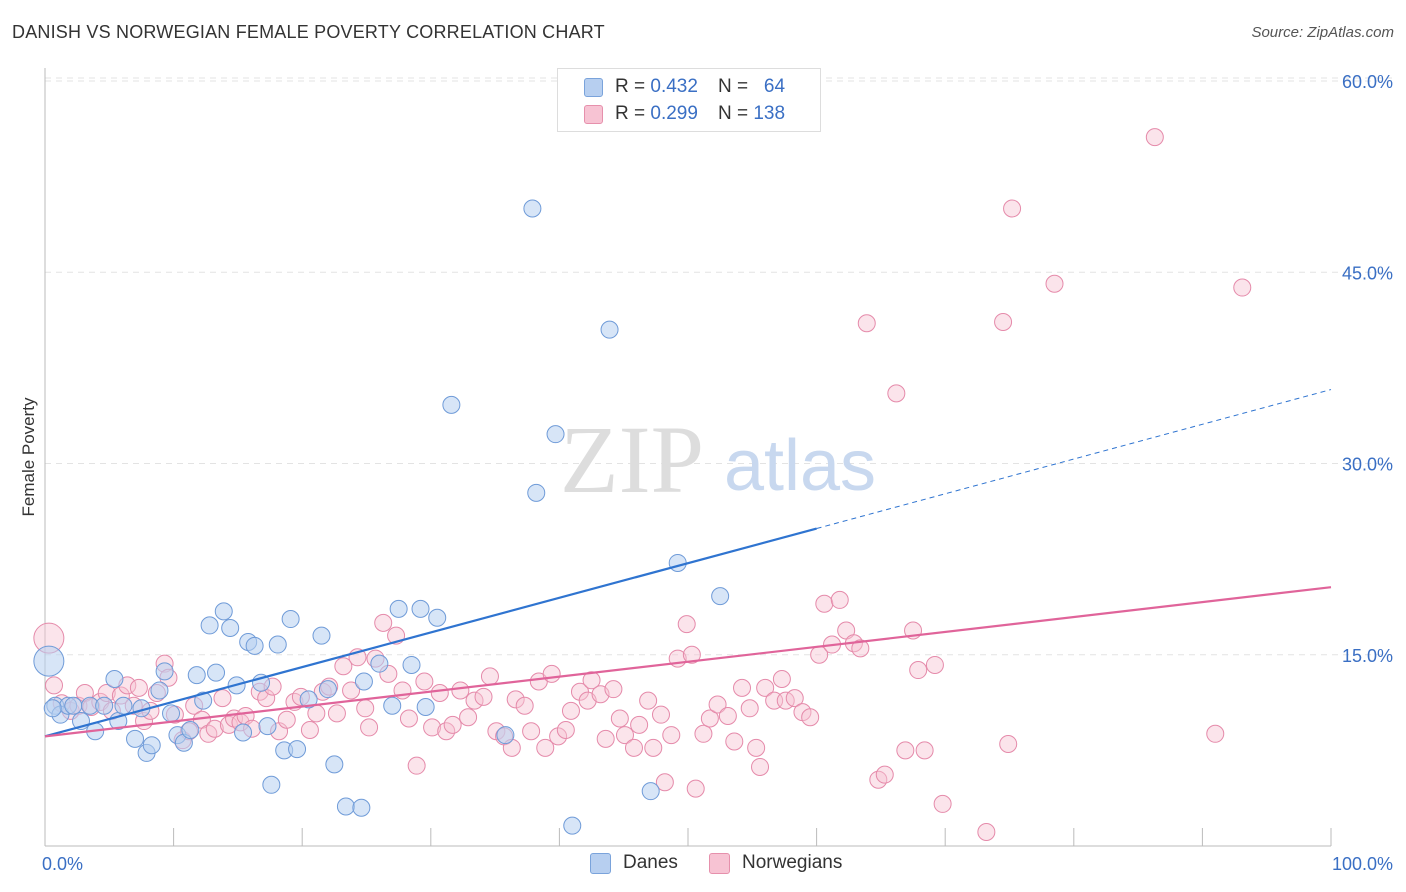 The width and height of the screenshot is (1406, 892). I want to click on legend-label: Norwegians, so click(792, 862).